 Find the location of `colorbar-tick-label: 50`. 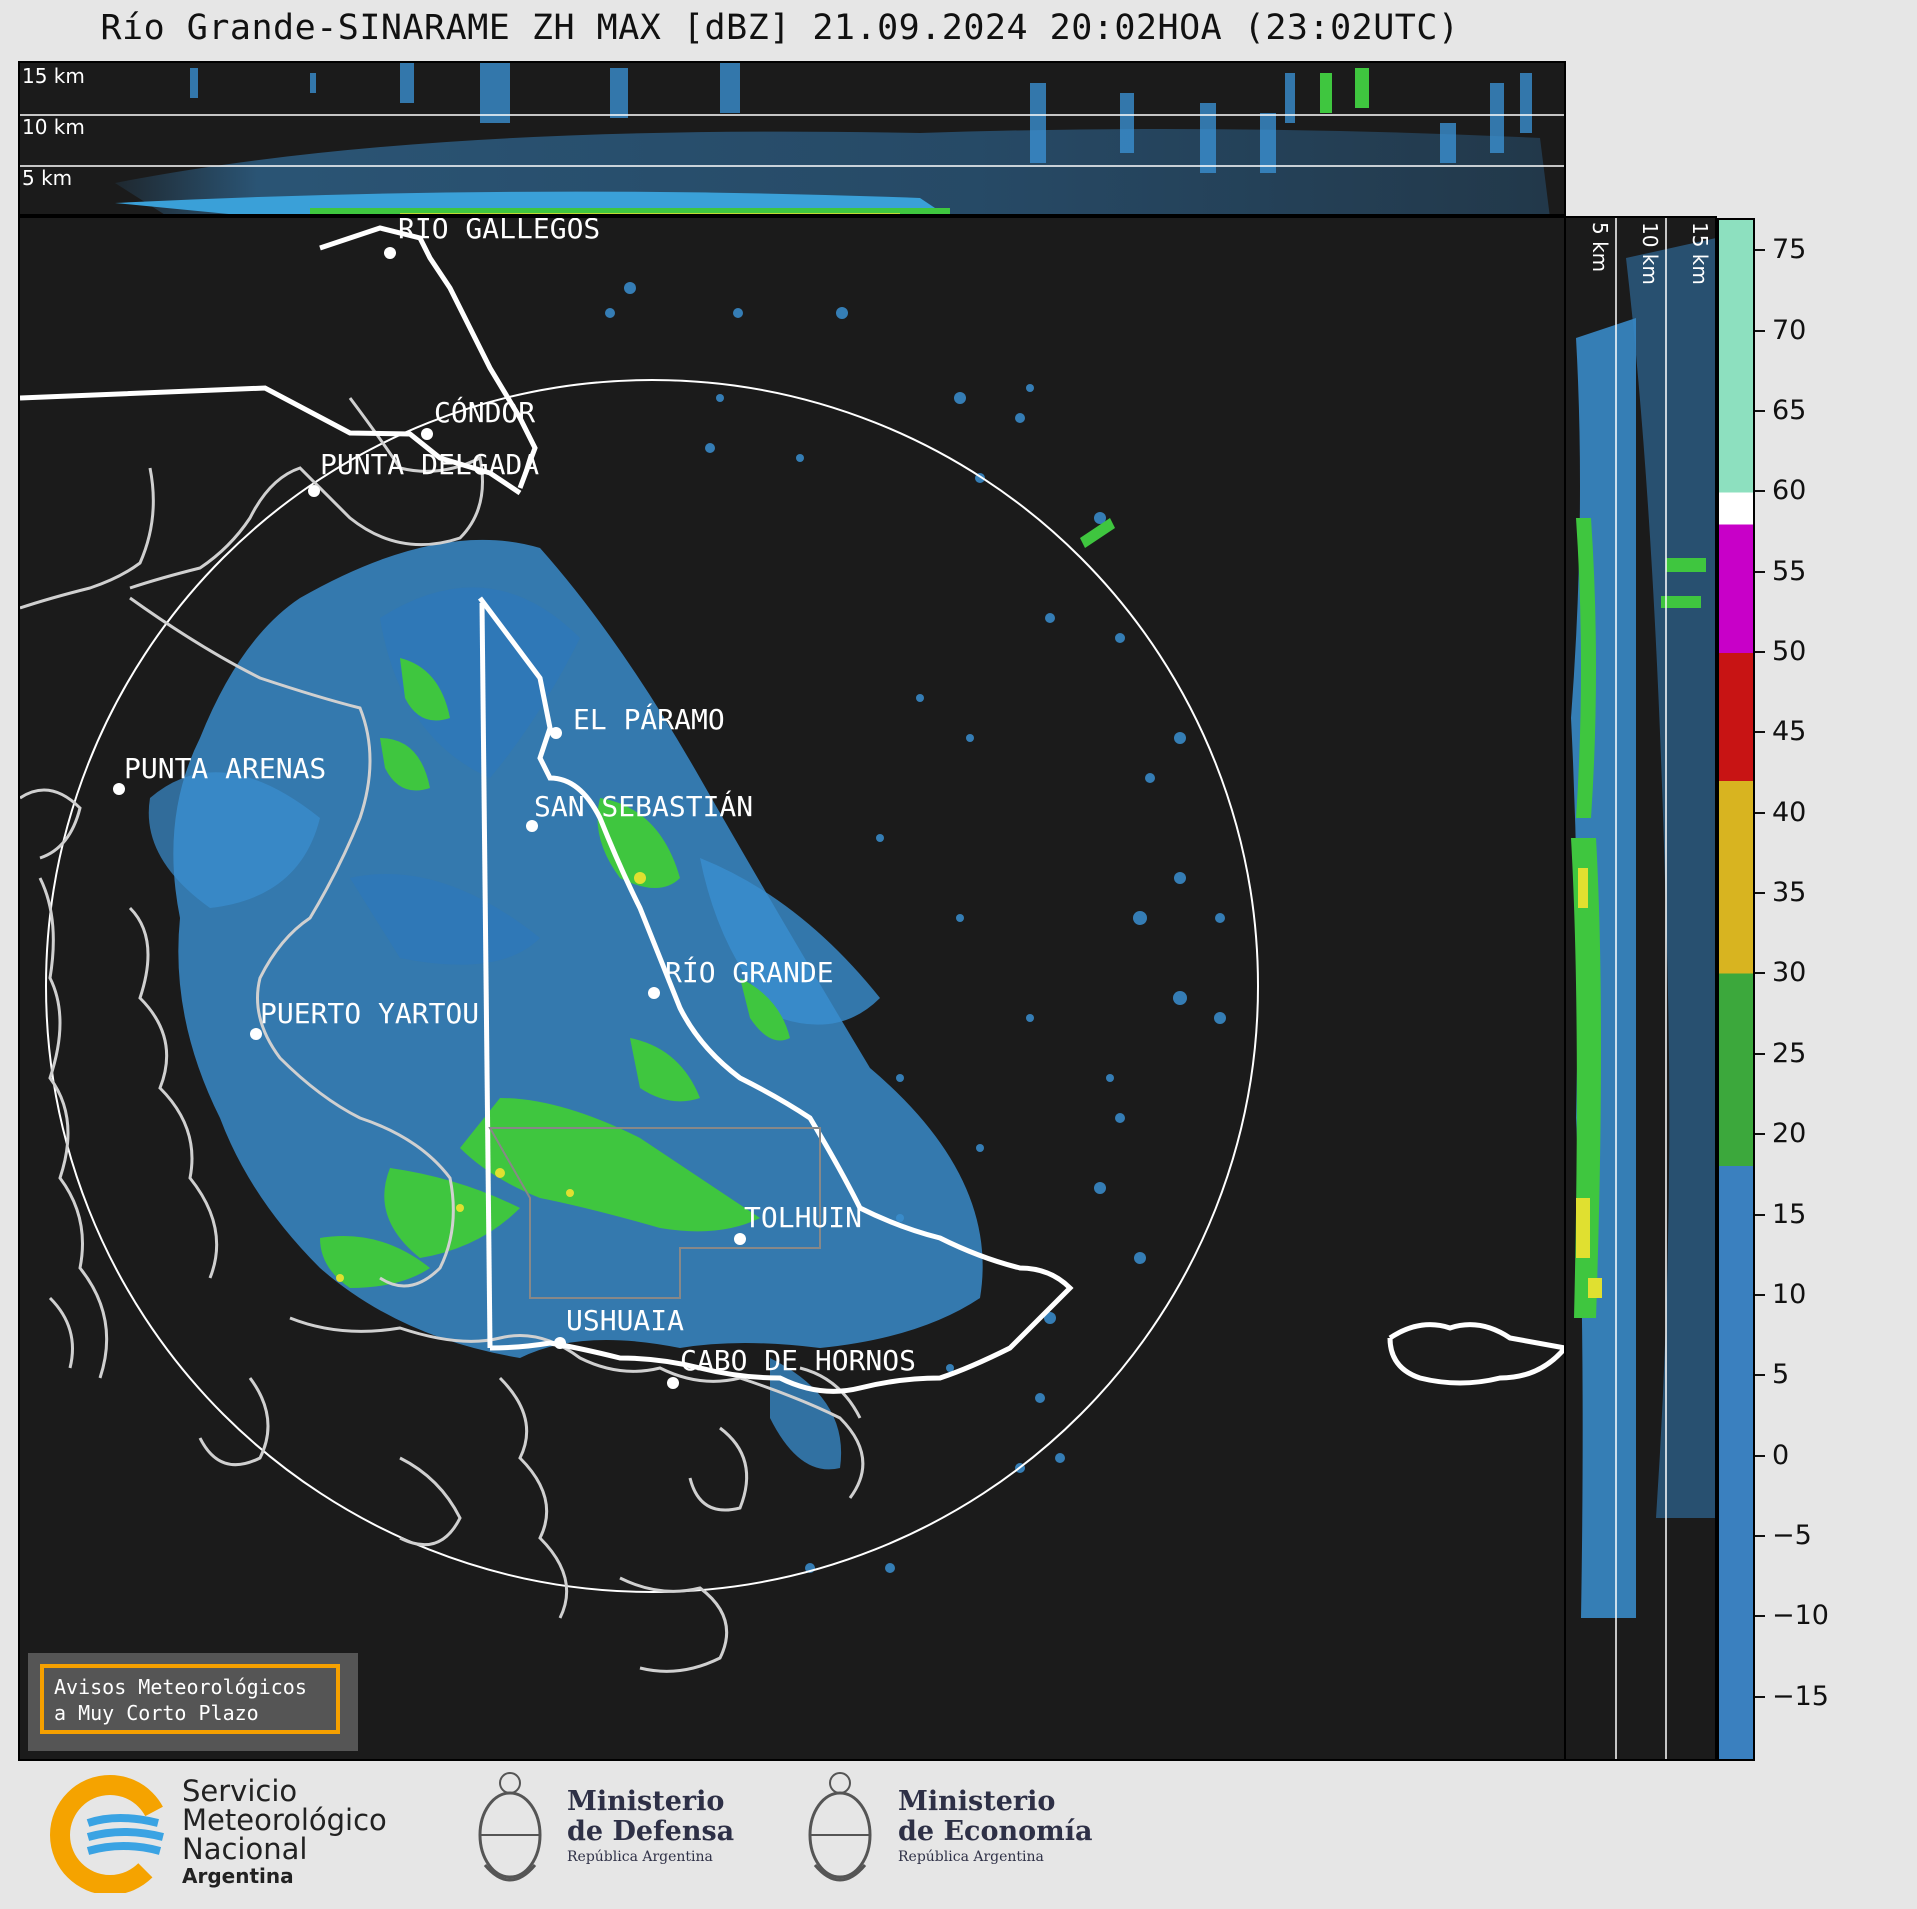

colorbar-tick-label: 50 is located at coordinates (1789, 651).